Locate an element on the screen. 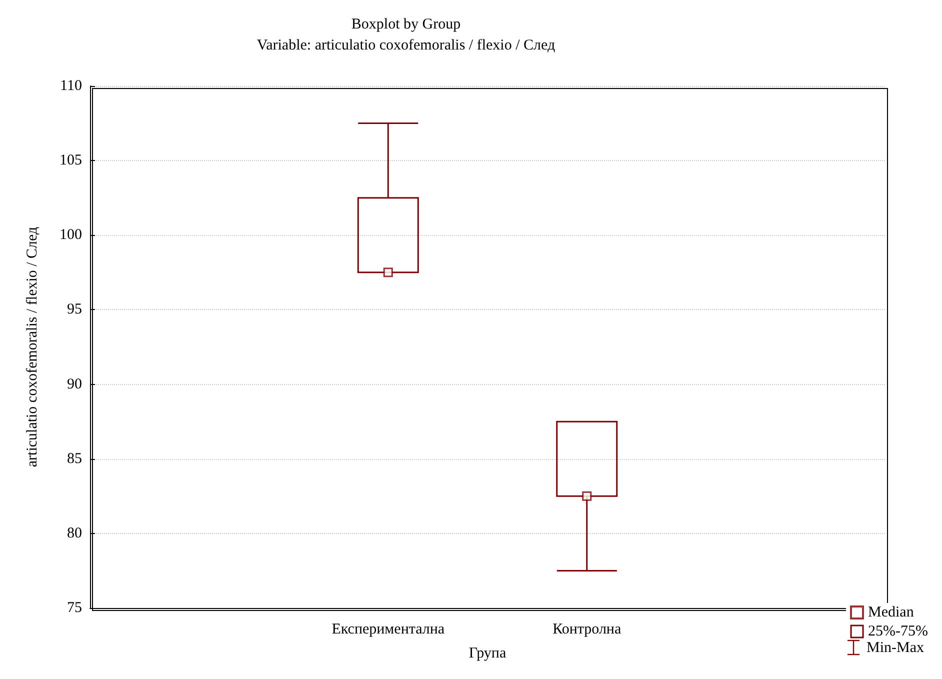  y-tick-label: 110 is located at coordinates (71, 86).